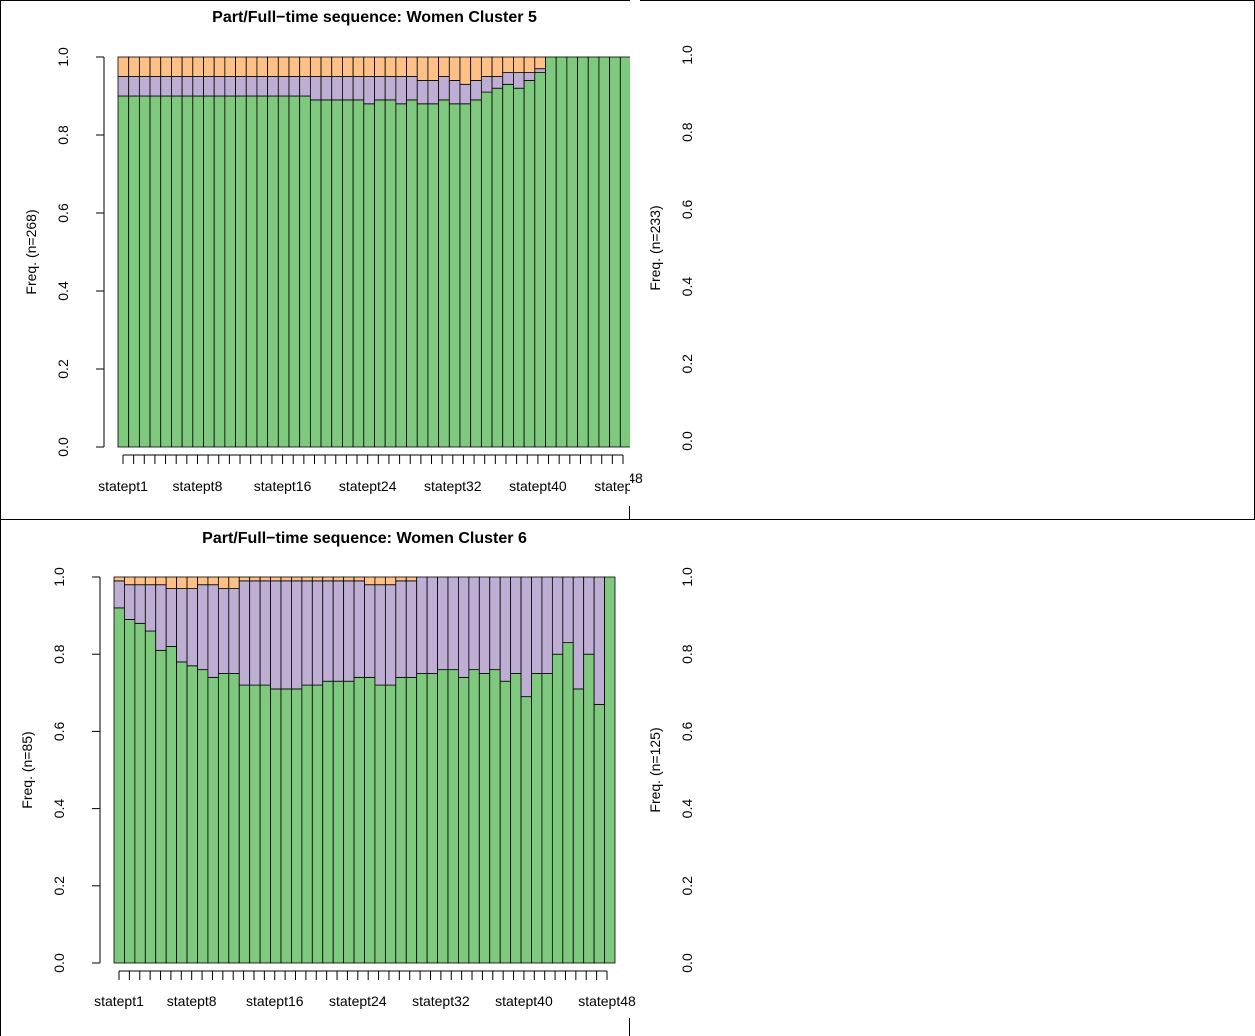  I want to click on frame-top-border-right, so click(947, 0).